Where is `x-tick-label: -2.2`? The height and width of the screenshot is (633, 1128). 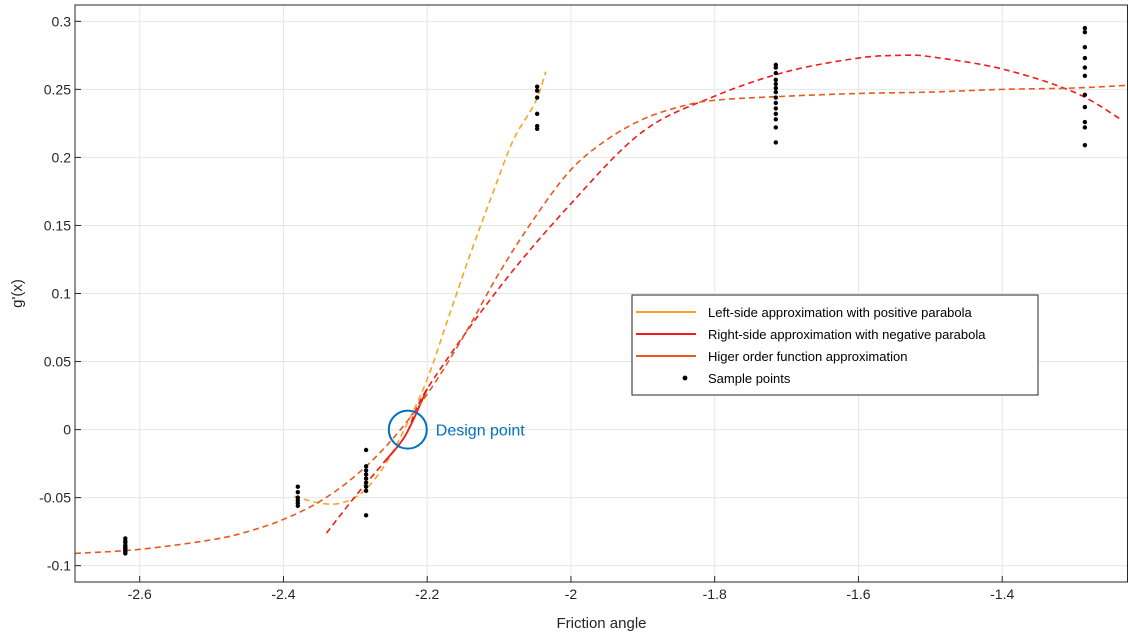
x-tick-label: -2.2 is located at coordinates (427, 594).